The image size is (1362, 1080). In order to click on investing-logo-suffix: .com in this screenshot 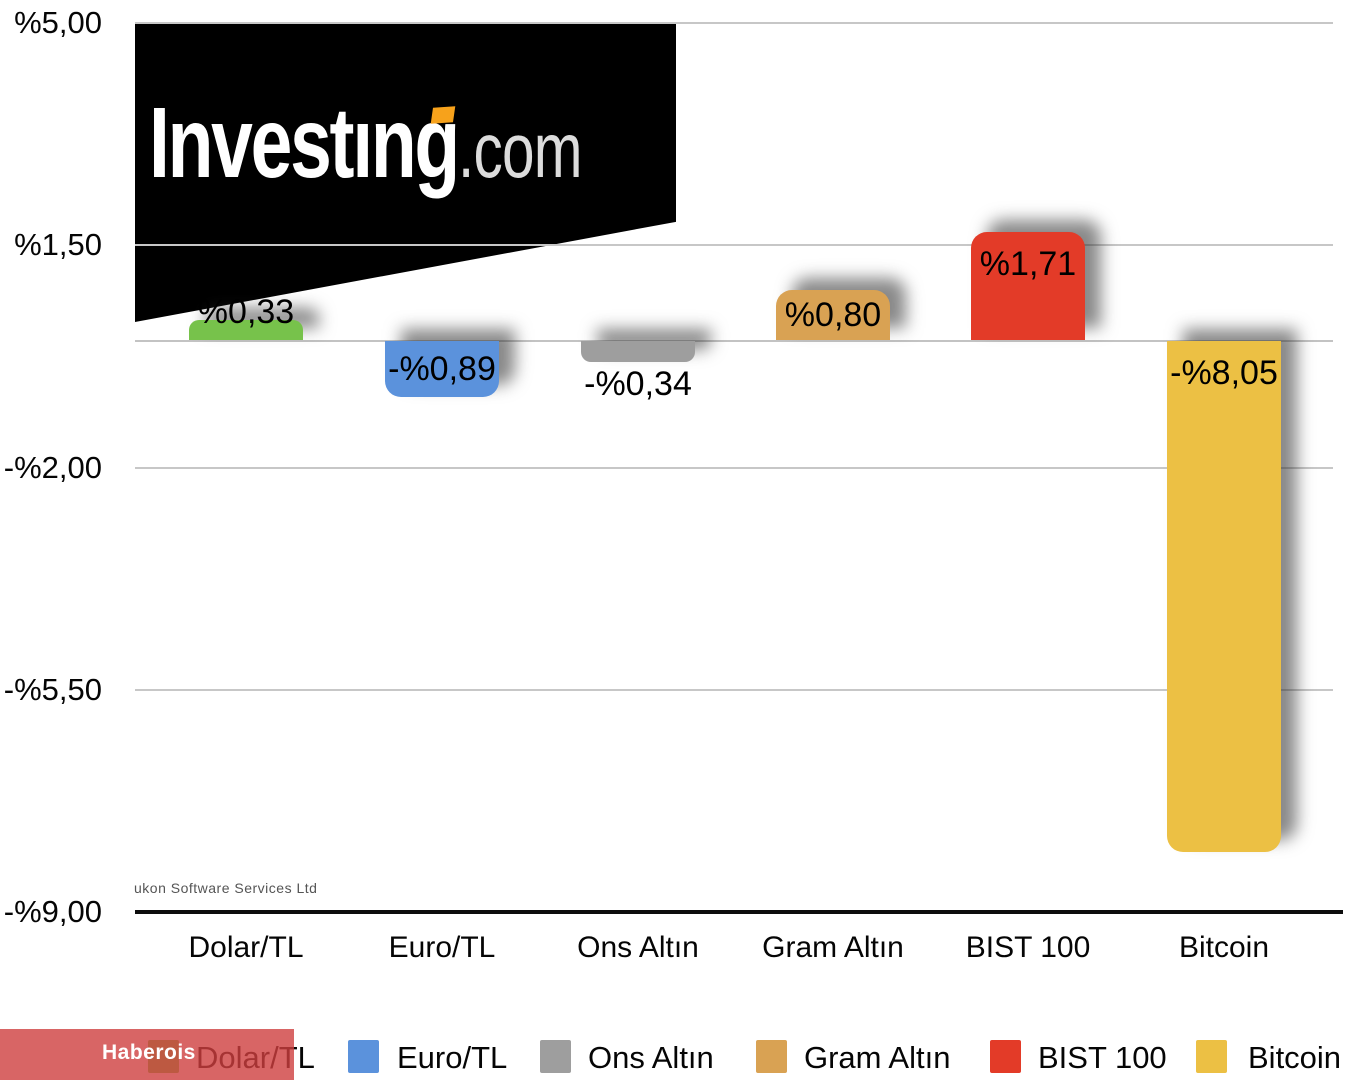, I will do `click(520, 150)`.